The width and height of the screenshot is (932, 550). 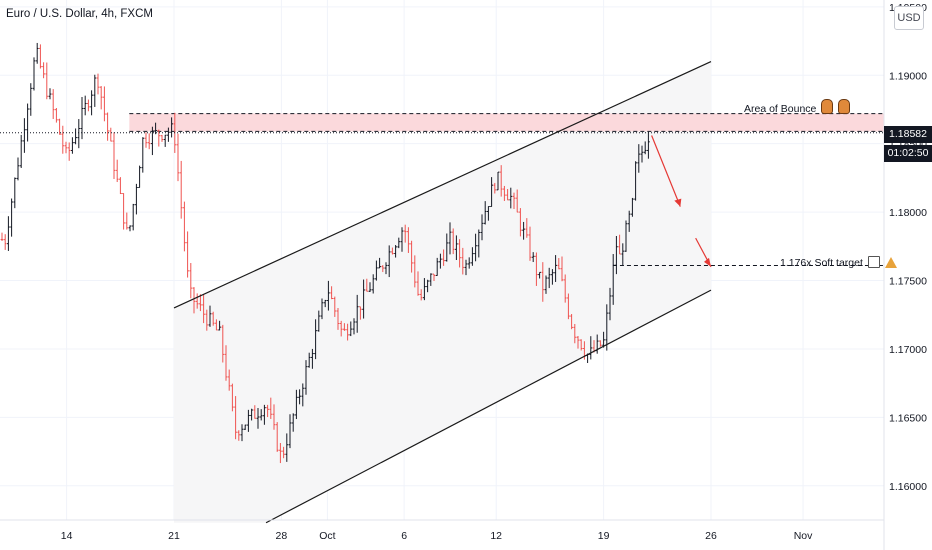 What do you see at coordinates (821, 263) in the screenshot?
I see `target-label: 1.176x Soft target` at bounding box center [821, 263].